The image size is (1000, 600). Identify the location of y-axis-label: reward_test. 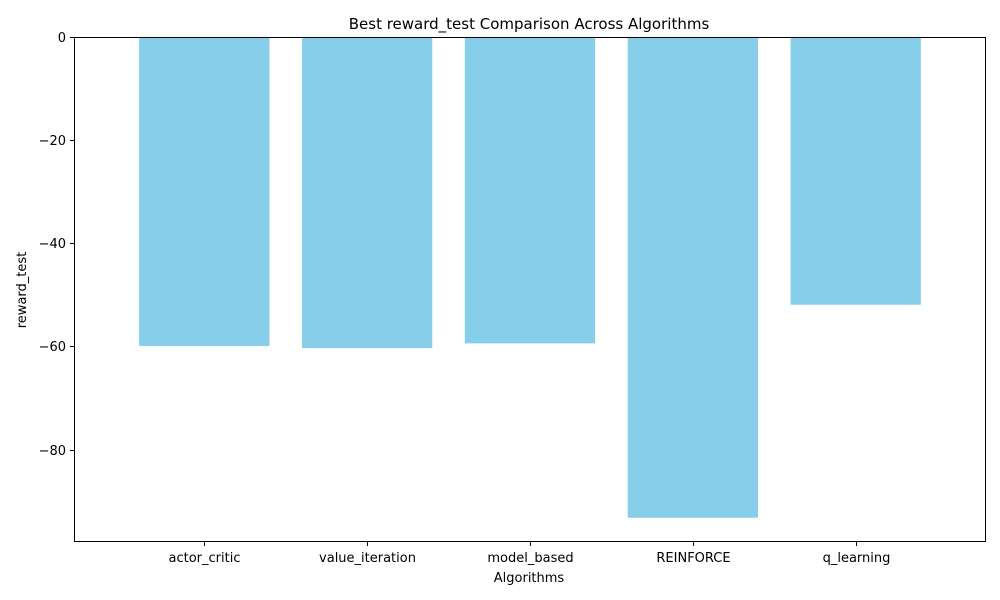
(22, 290).